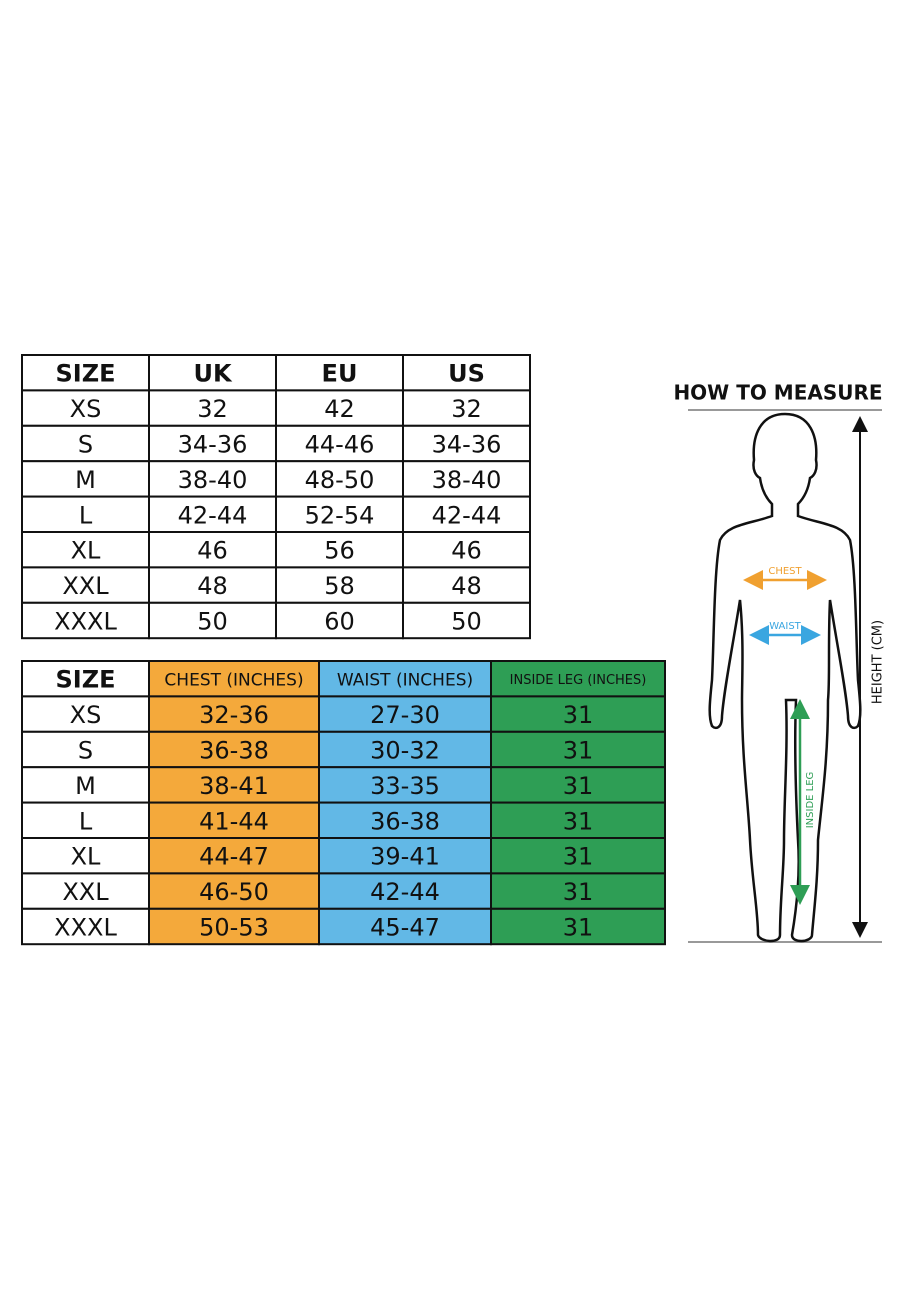 This screenshot has height=1294, width=924. I want to click on header-cell: INSIDE LEG (INCHES), so click(578, 680).